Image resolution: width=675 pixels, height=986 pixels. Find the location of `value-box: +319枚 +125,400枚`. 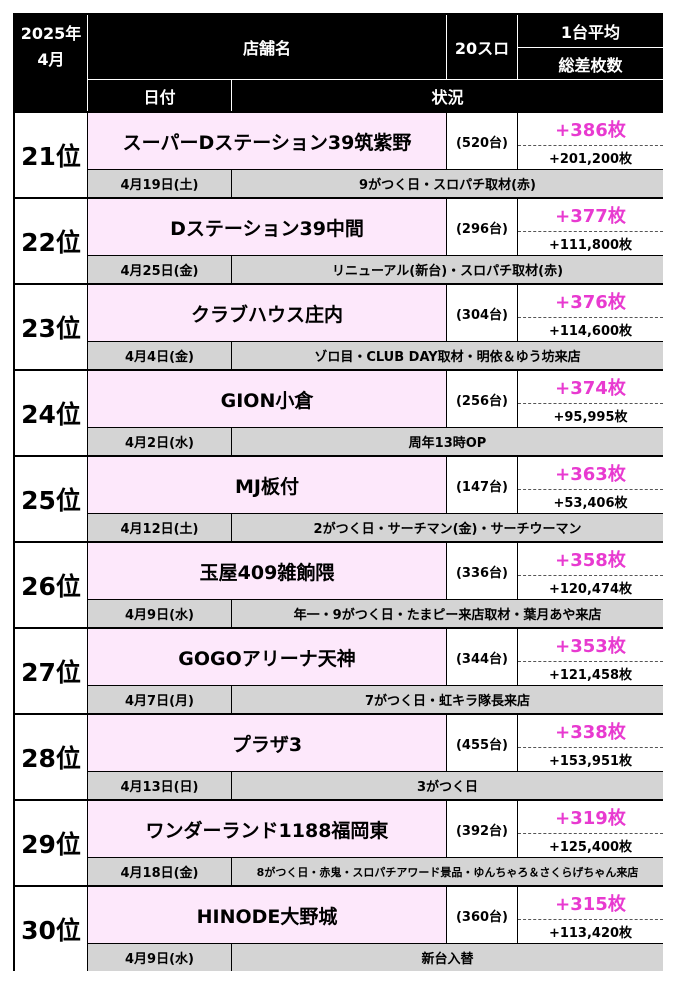

value-box: +319枚 +125,400枚 is located at coordinates (590, 828).